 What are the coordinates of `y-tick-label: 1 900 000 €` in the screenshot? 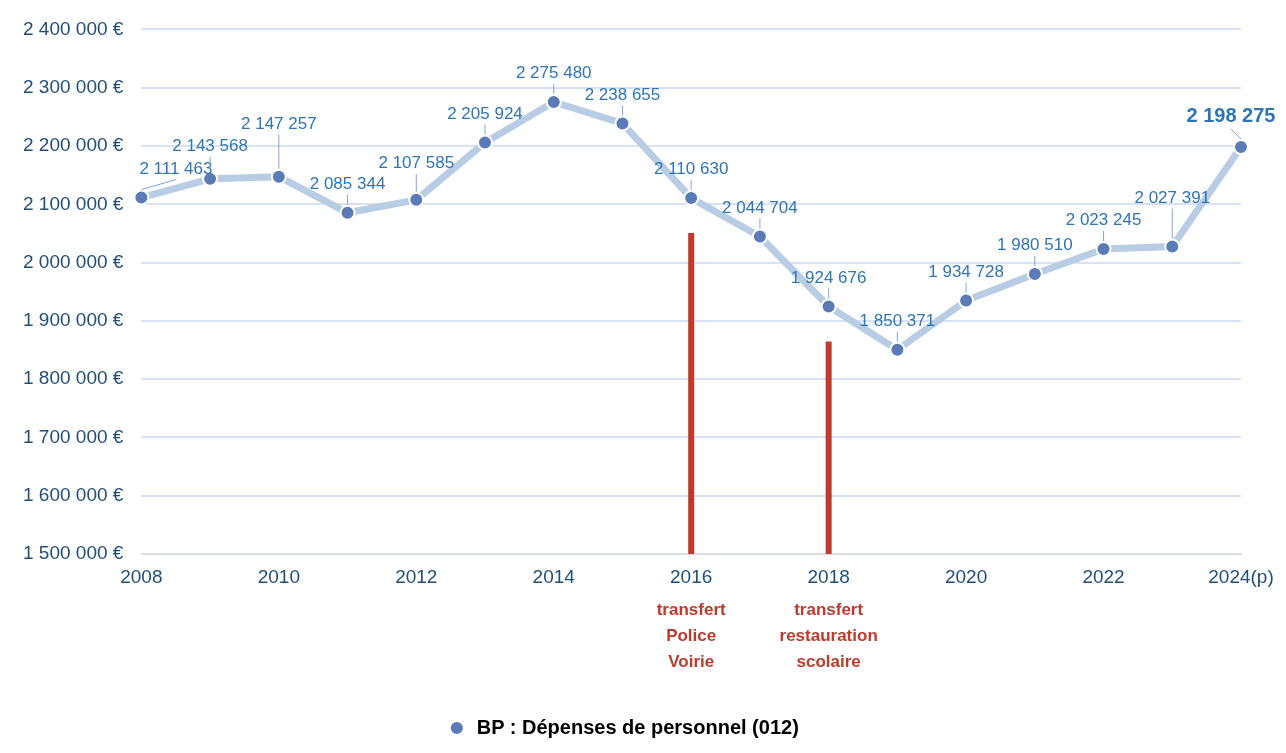 It's located at (73, 320).